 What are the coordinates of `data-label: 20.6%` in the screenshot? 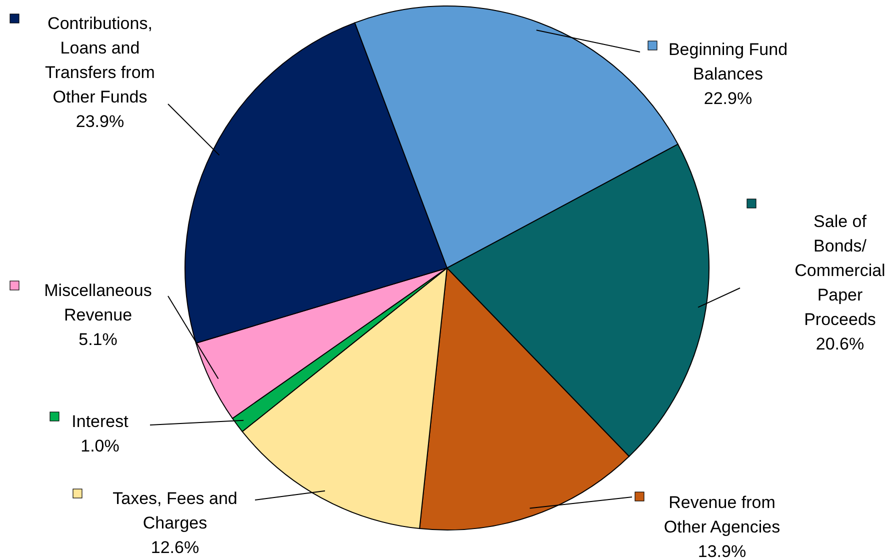 It's located at (840, 344).